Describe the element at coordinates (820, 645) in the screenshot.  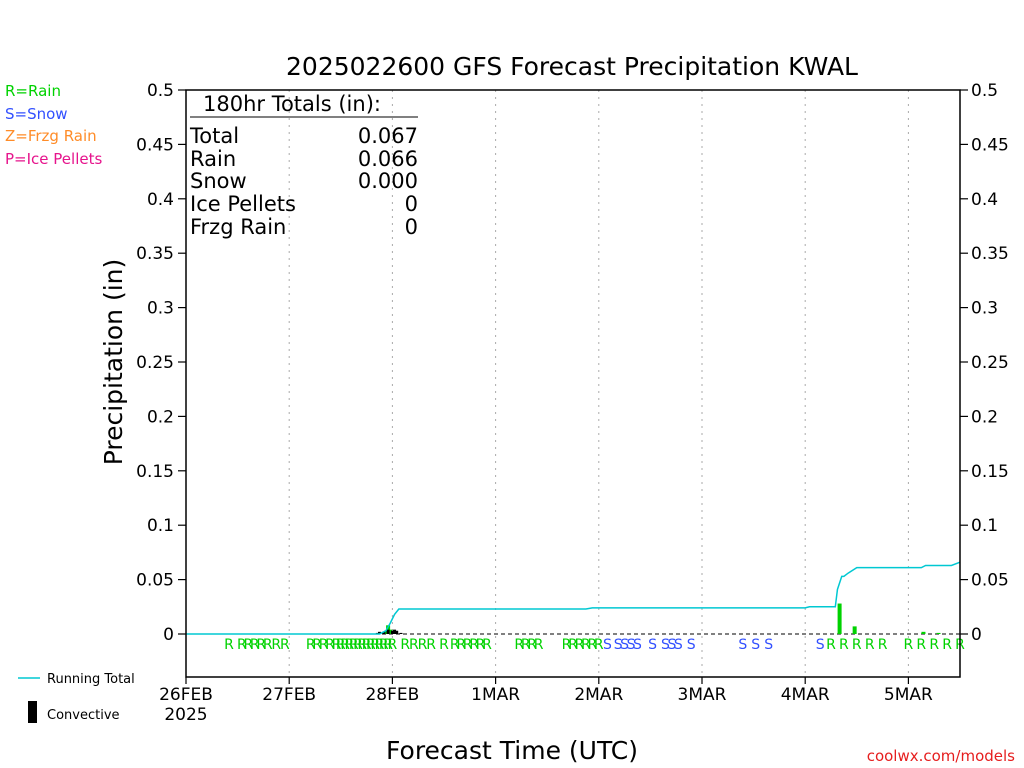
I see `ptype-marker-60: S` at that location.